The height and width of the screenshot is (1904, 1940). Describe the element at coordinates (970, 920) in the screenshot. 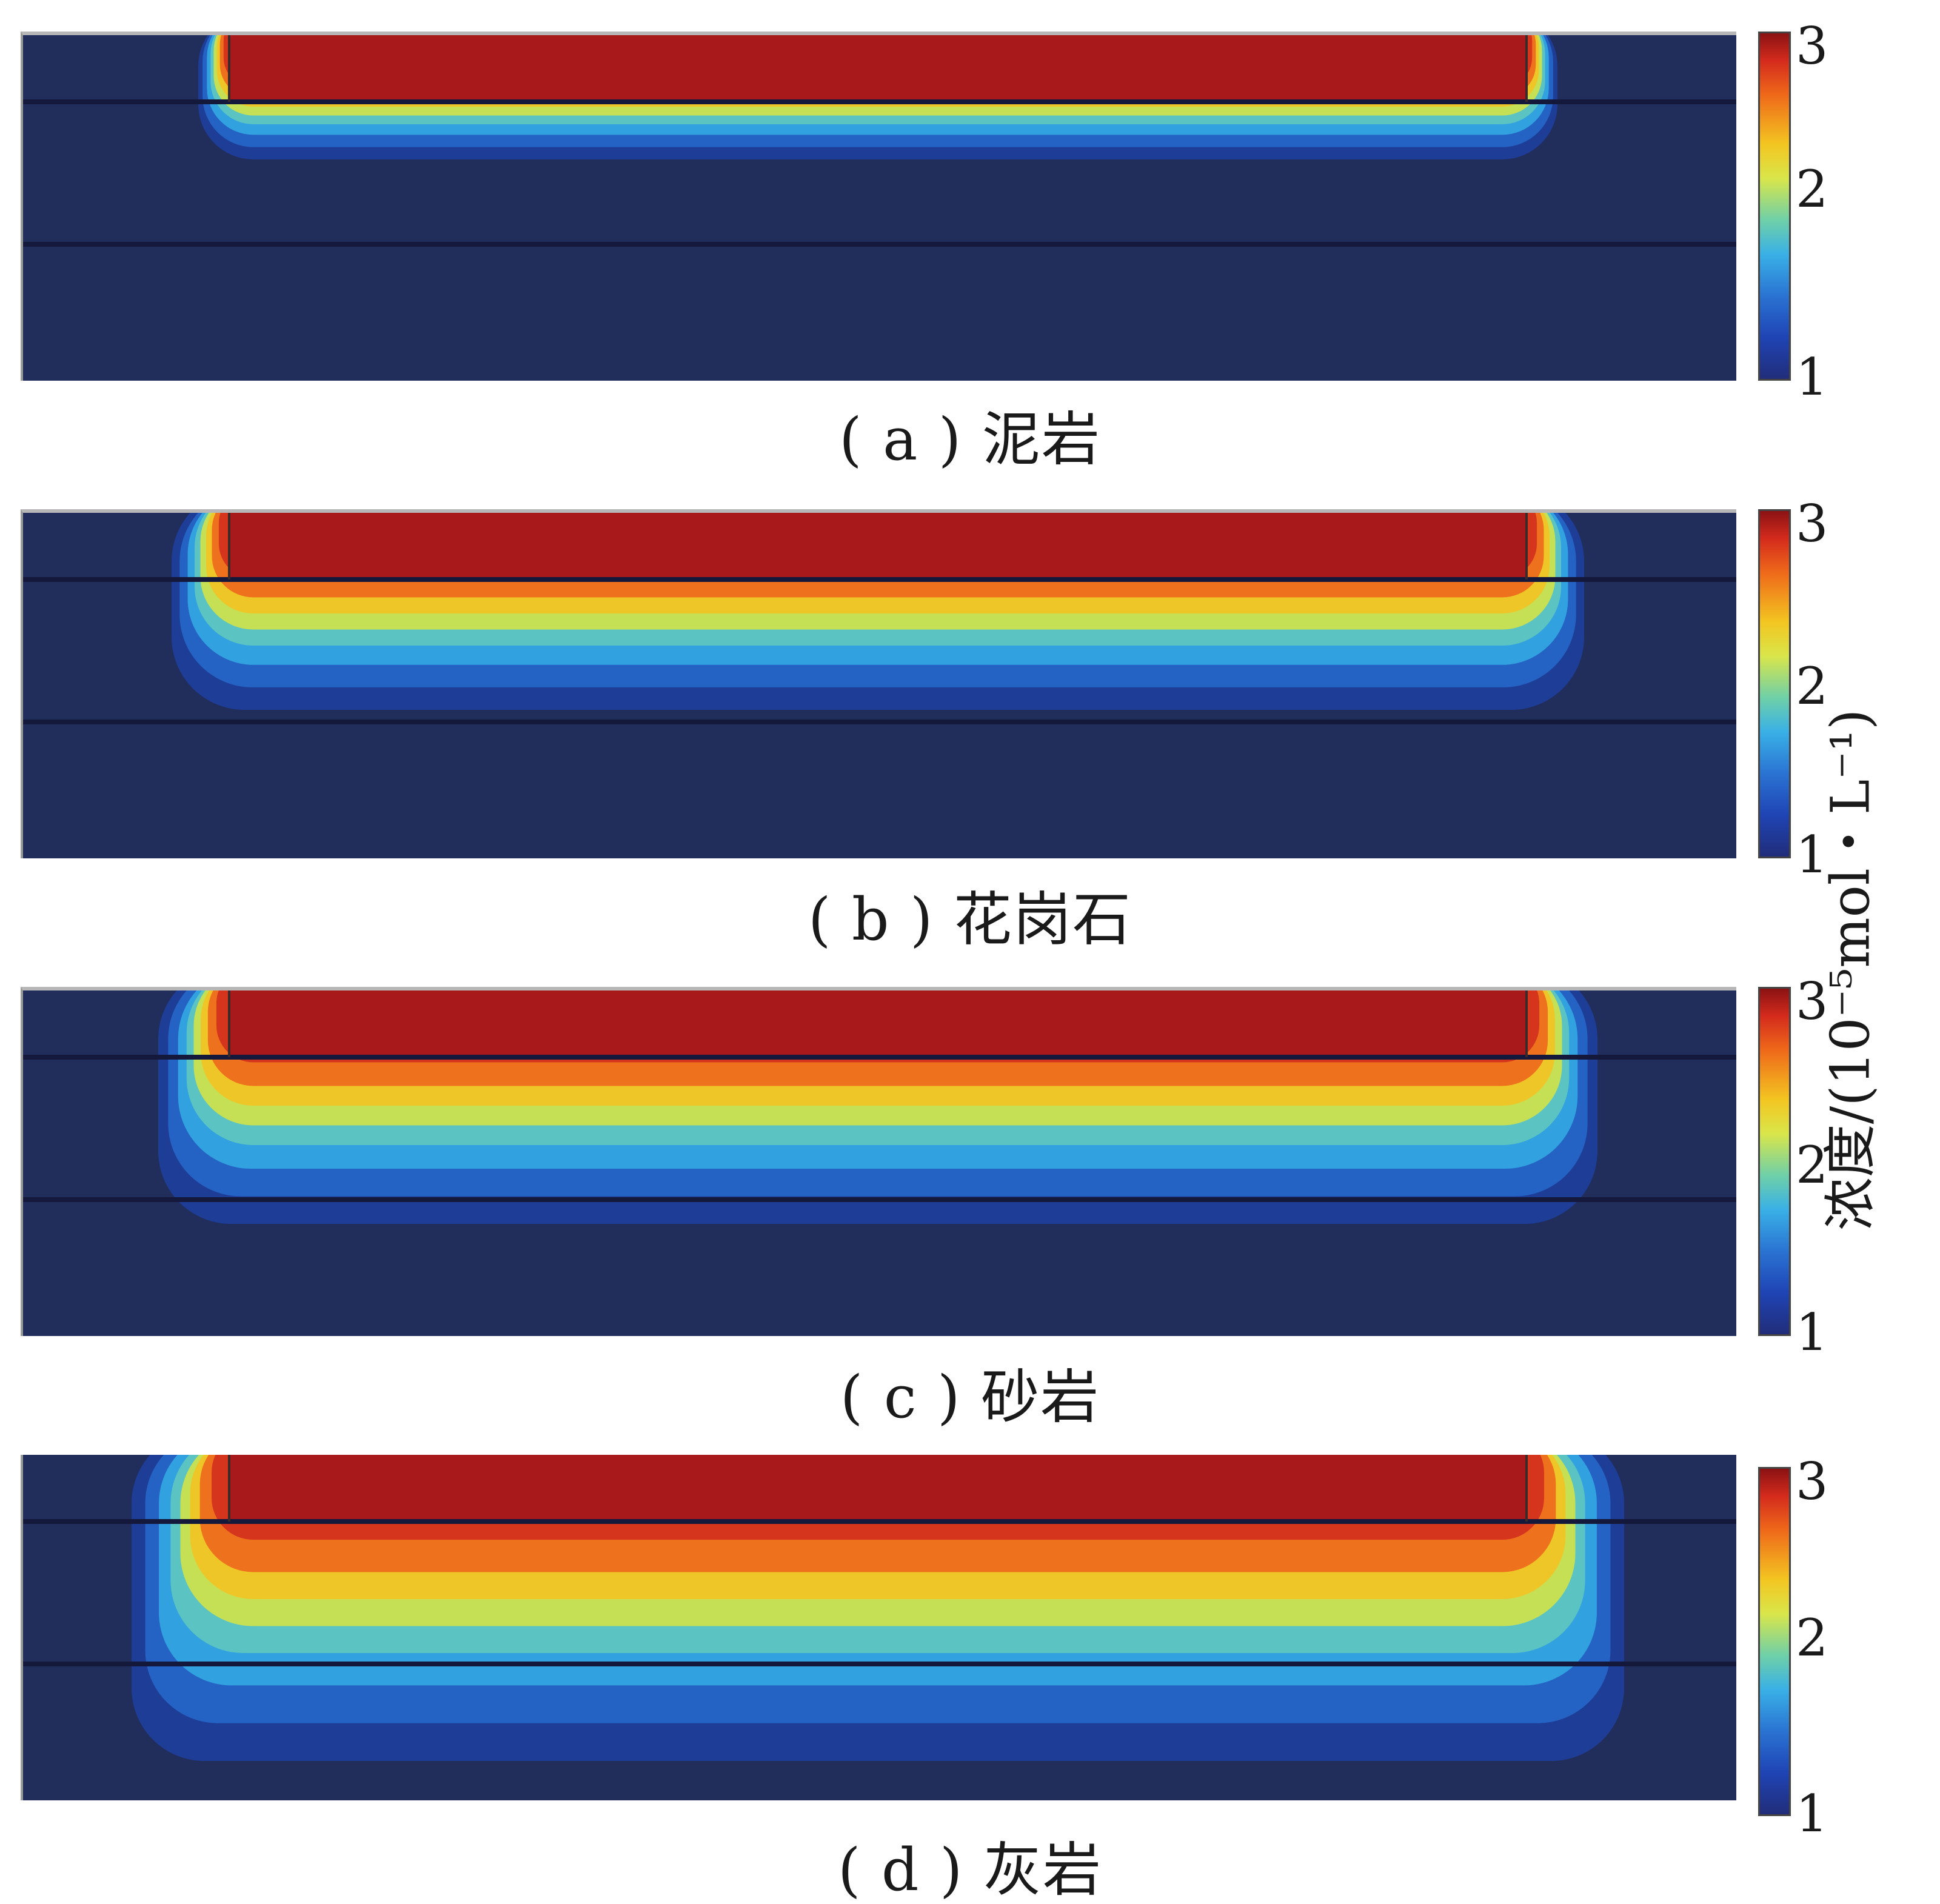

I see `caption-b: ( b ) 花岗石` at that location.